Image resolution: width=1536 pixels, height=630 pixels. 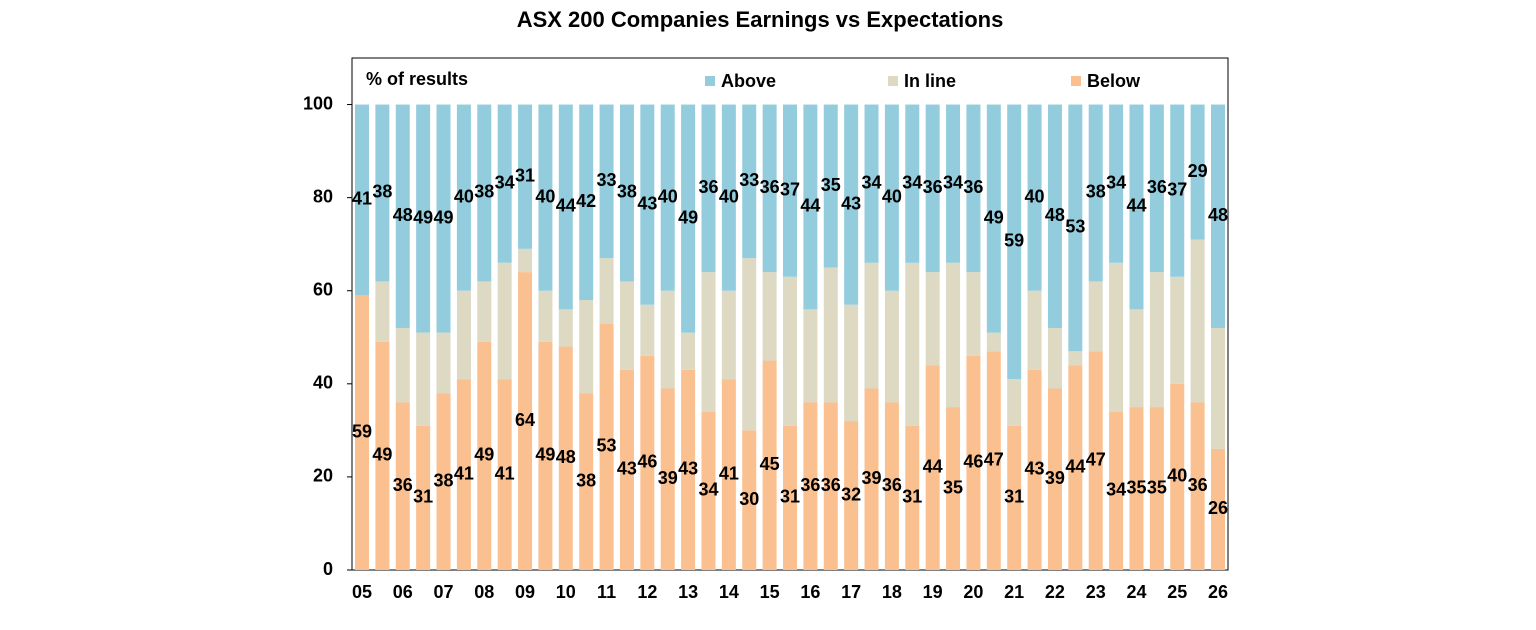 I want to click on x-tick-label: 12, so click(x=647, y=592).